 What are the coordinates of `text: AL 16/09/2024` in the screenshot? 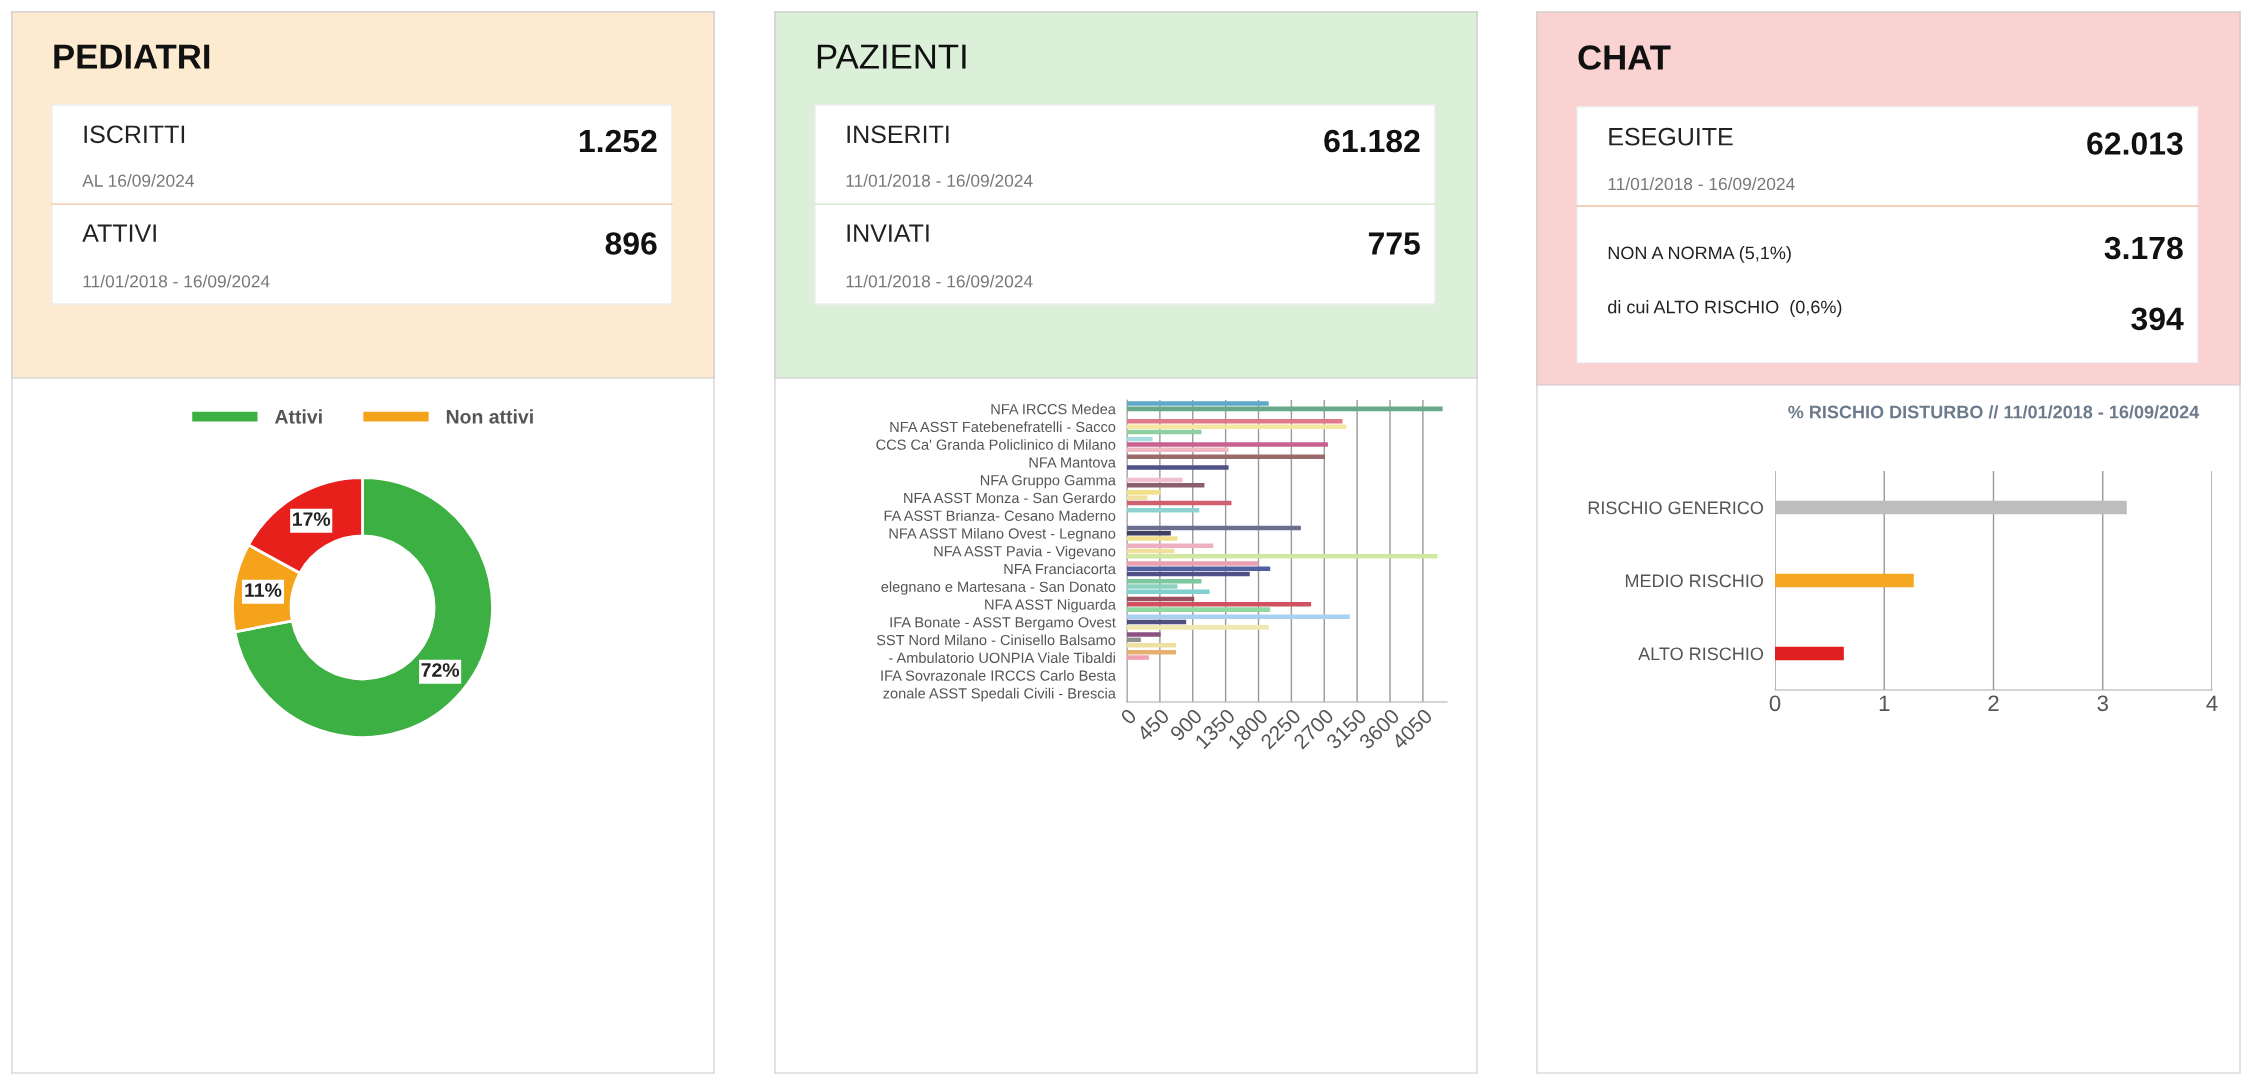 It's located at (138, 180).